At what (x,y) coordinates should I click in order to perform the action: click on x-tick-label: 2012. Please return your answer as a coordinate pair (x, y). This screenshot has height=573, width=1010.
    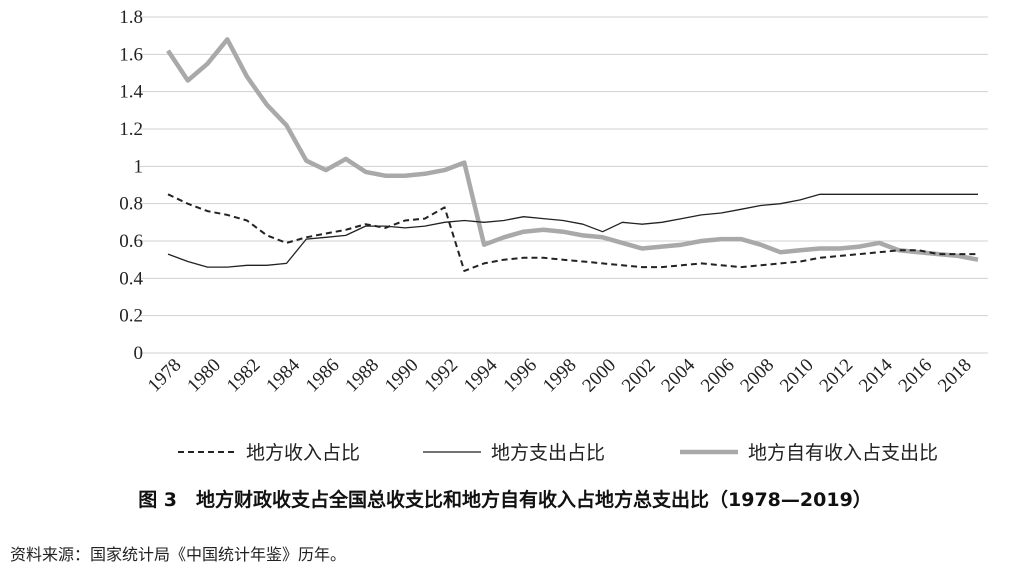
    Looking at the image, I should click on (837, 376).